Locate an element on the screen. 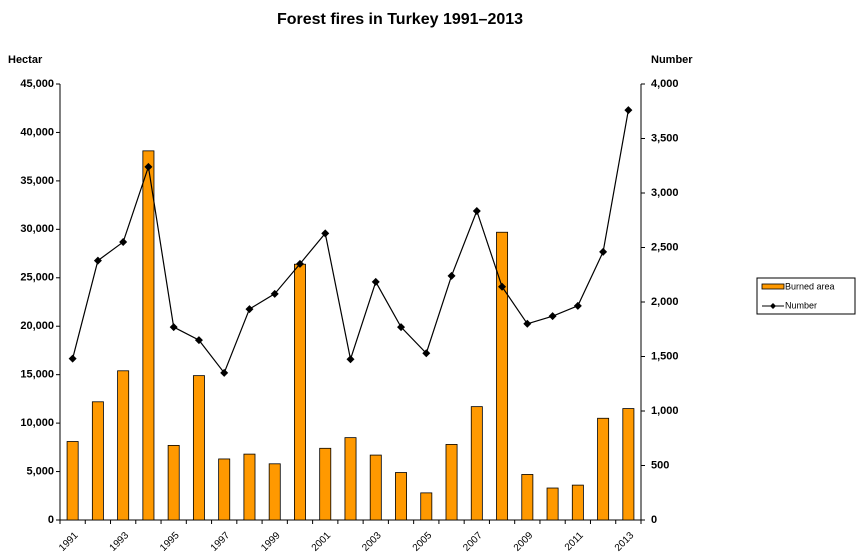  y2-tick-label: 2,500 is located at coordinates (665, 247).